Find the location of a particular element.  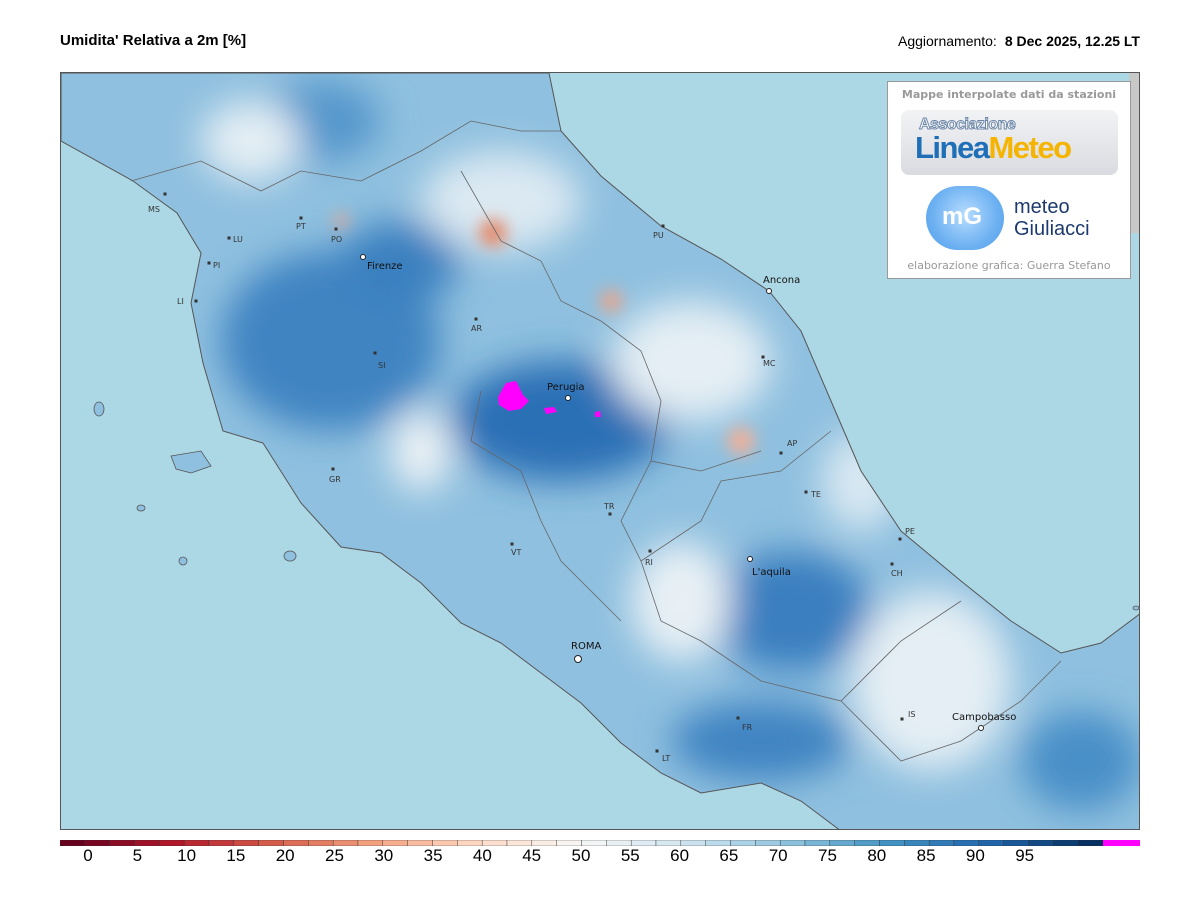

colorbar-tick-label: 30 is located at coordinates (384, 855).